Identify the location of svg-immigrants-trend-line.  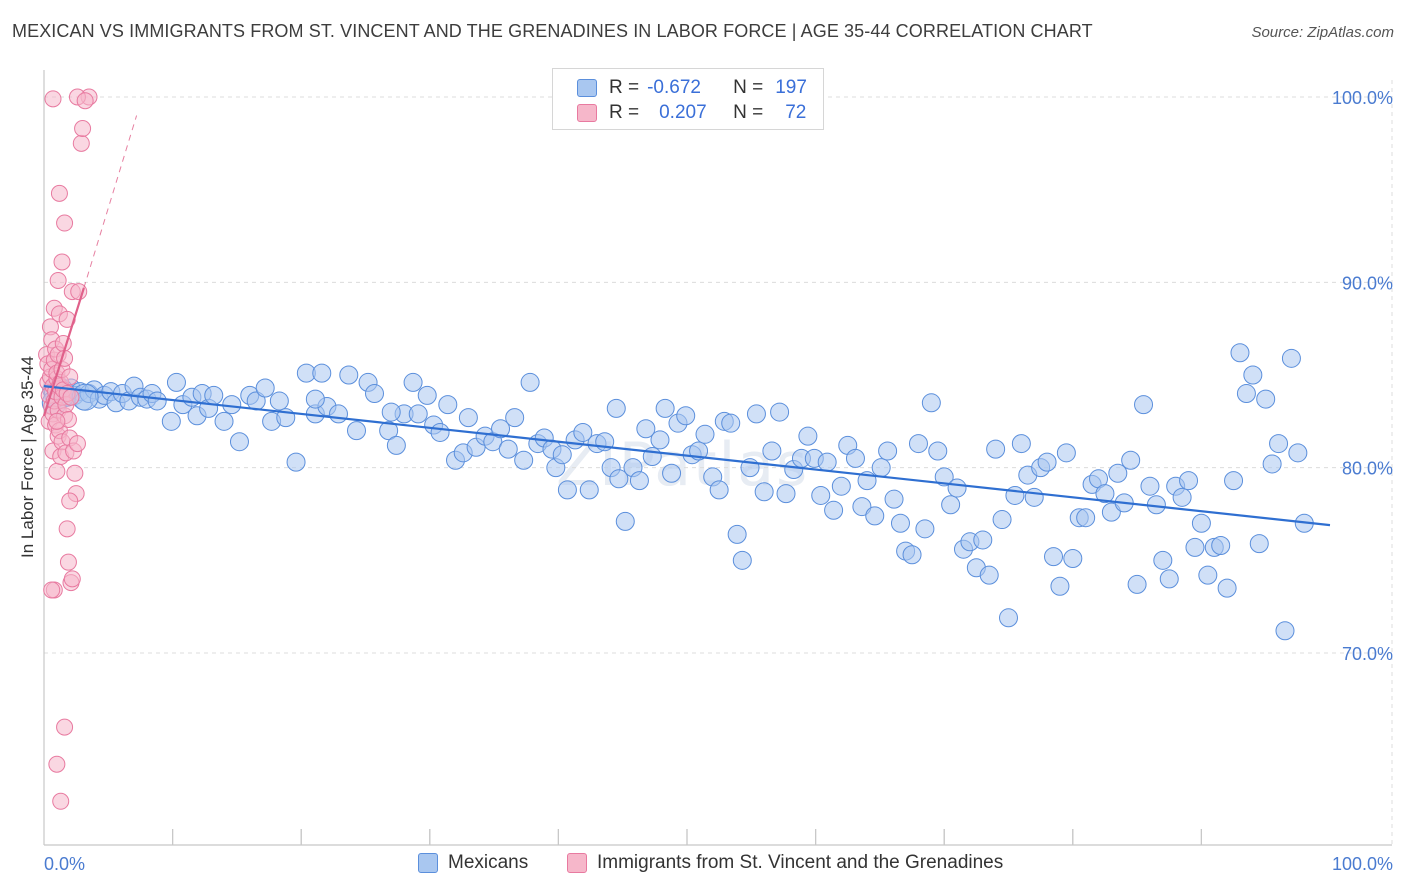
(63, 352).